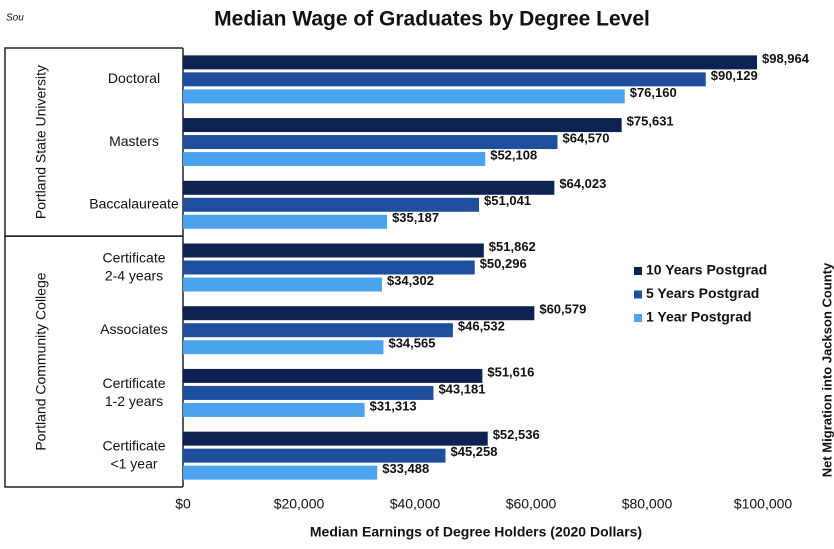 Image resolution: width=834 pixels, height=549 pixels. I want to click on value-label: $51,041, so click(507, 200).